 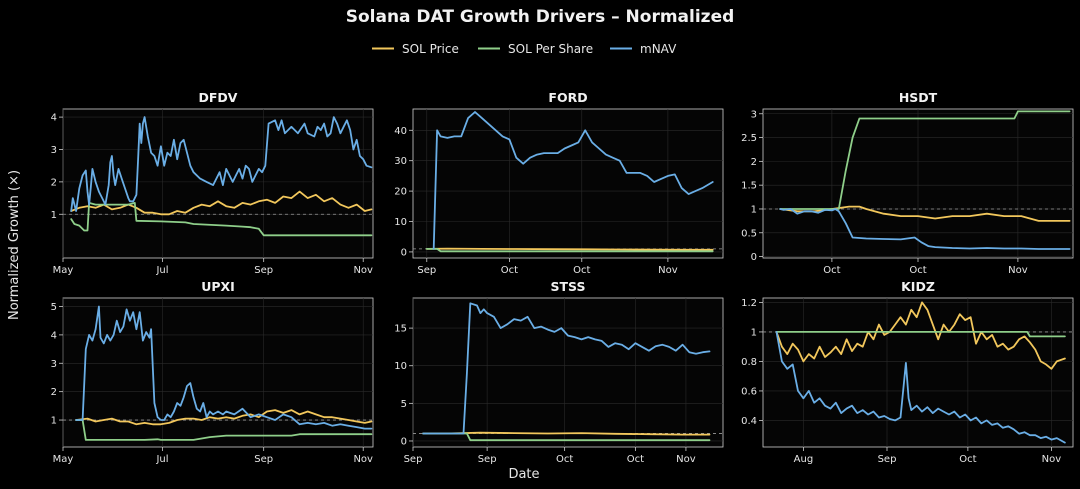 What do you see at coordinates (400, 131) in the screenshot?
I see `y-tick-label: 40` at bounding box center [400, 131].